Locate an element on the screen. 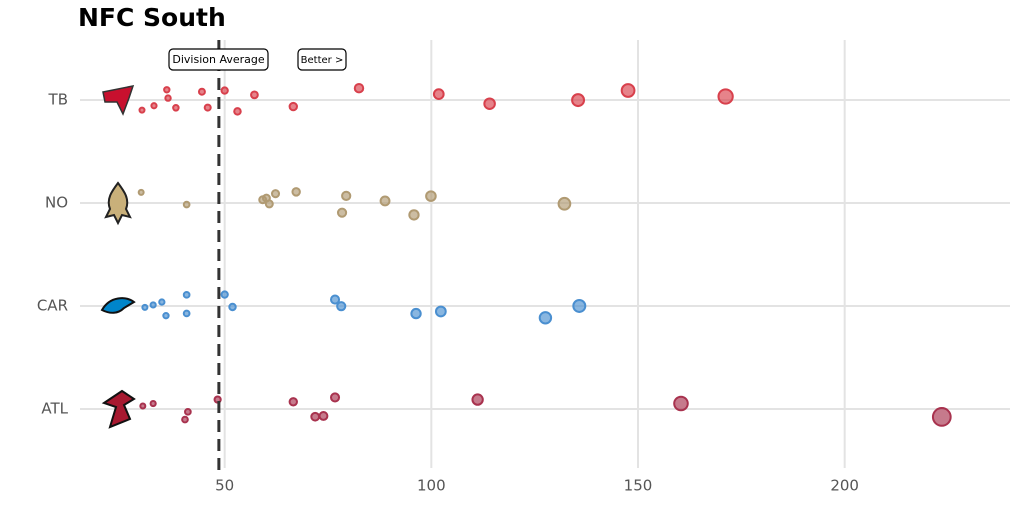 The height and width of the screenshot is (506, 1023). annotation: Better > is located at coordinates (322, 60).